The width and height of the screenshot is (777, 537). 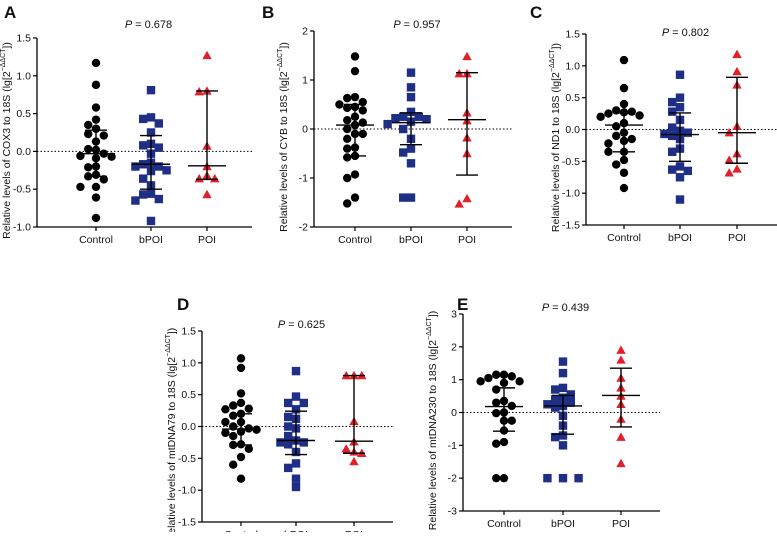 What do you see at coordinates (416, 25) in the screenshot?
I see `p-value: P = 0.957` at bounding box center [416, 25].